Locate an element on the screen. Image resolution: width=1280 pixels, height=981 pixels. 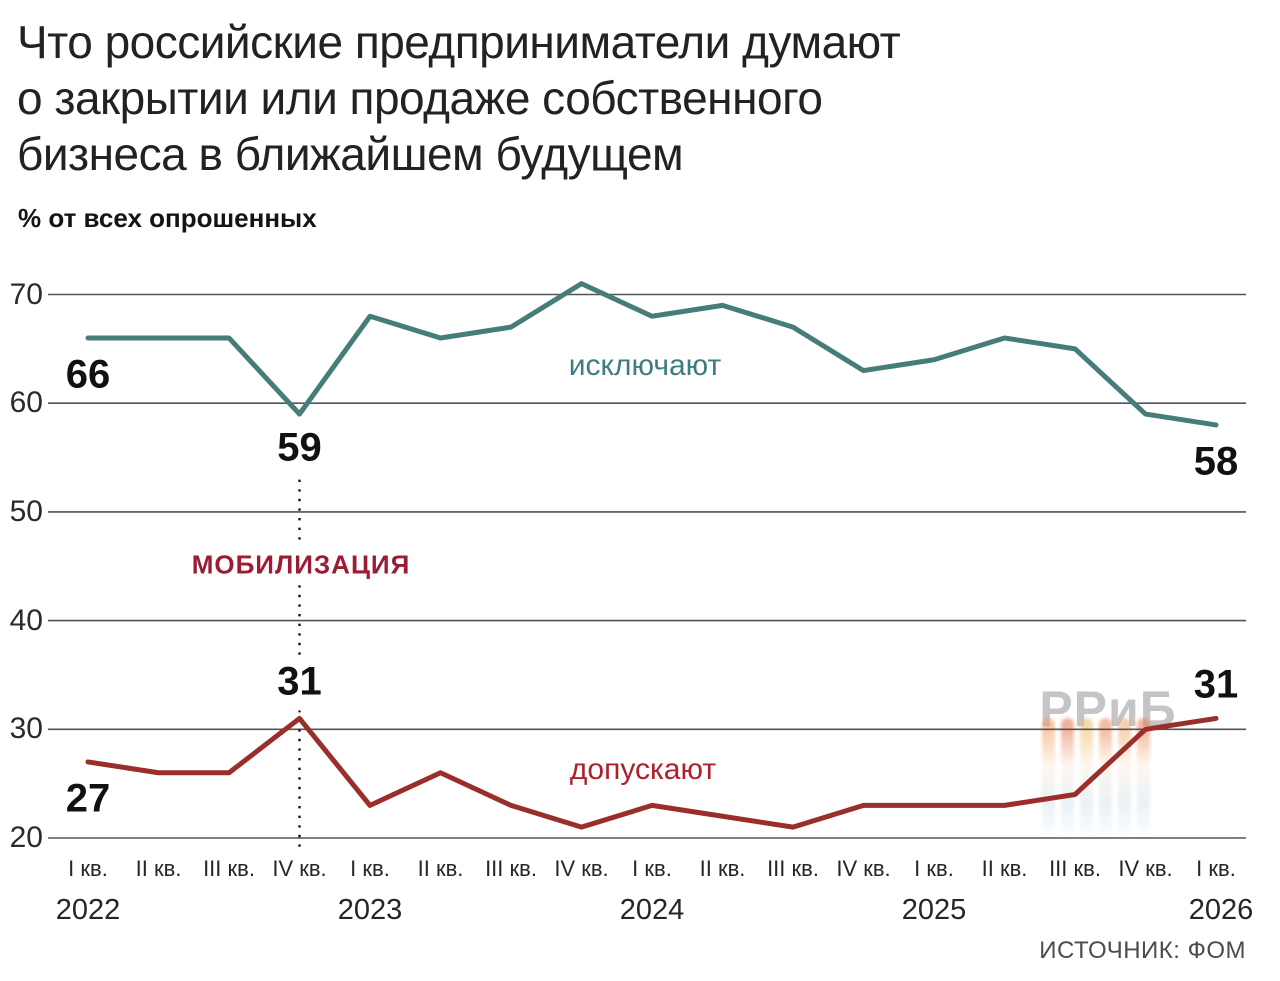
source-label: ИСТОЧНИК: ФОМ is located at coordinates (1142, 950).